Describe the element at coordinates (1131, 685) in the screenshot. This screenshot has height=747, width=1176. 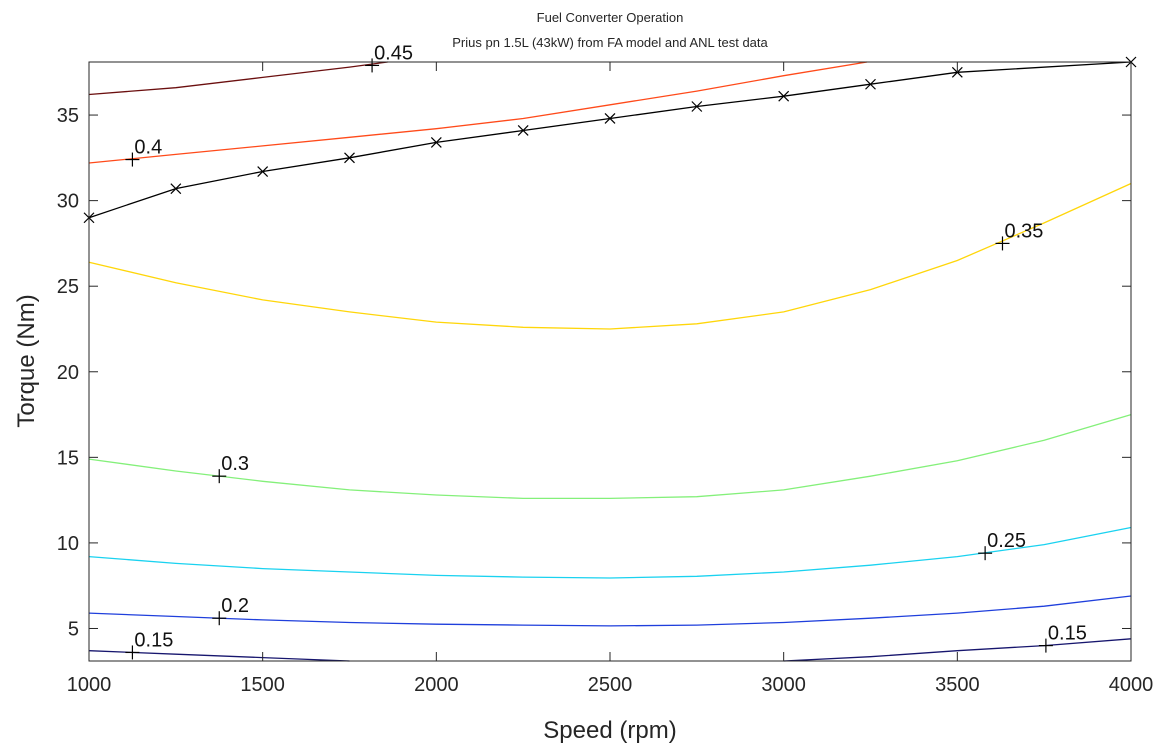
I see `x-tick-label: 4000` at that location.